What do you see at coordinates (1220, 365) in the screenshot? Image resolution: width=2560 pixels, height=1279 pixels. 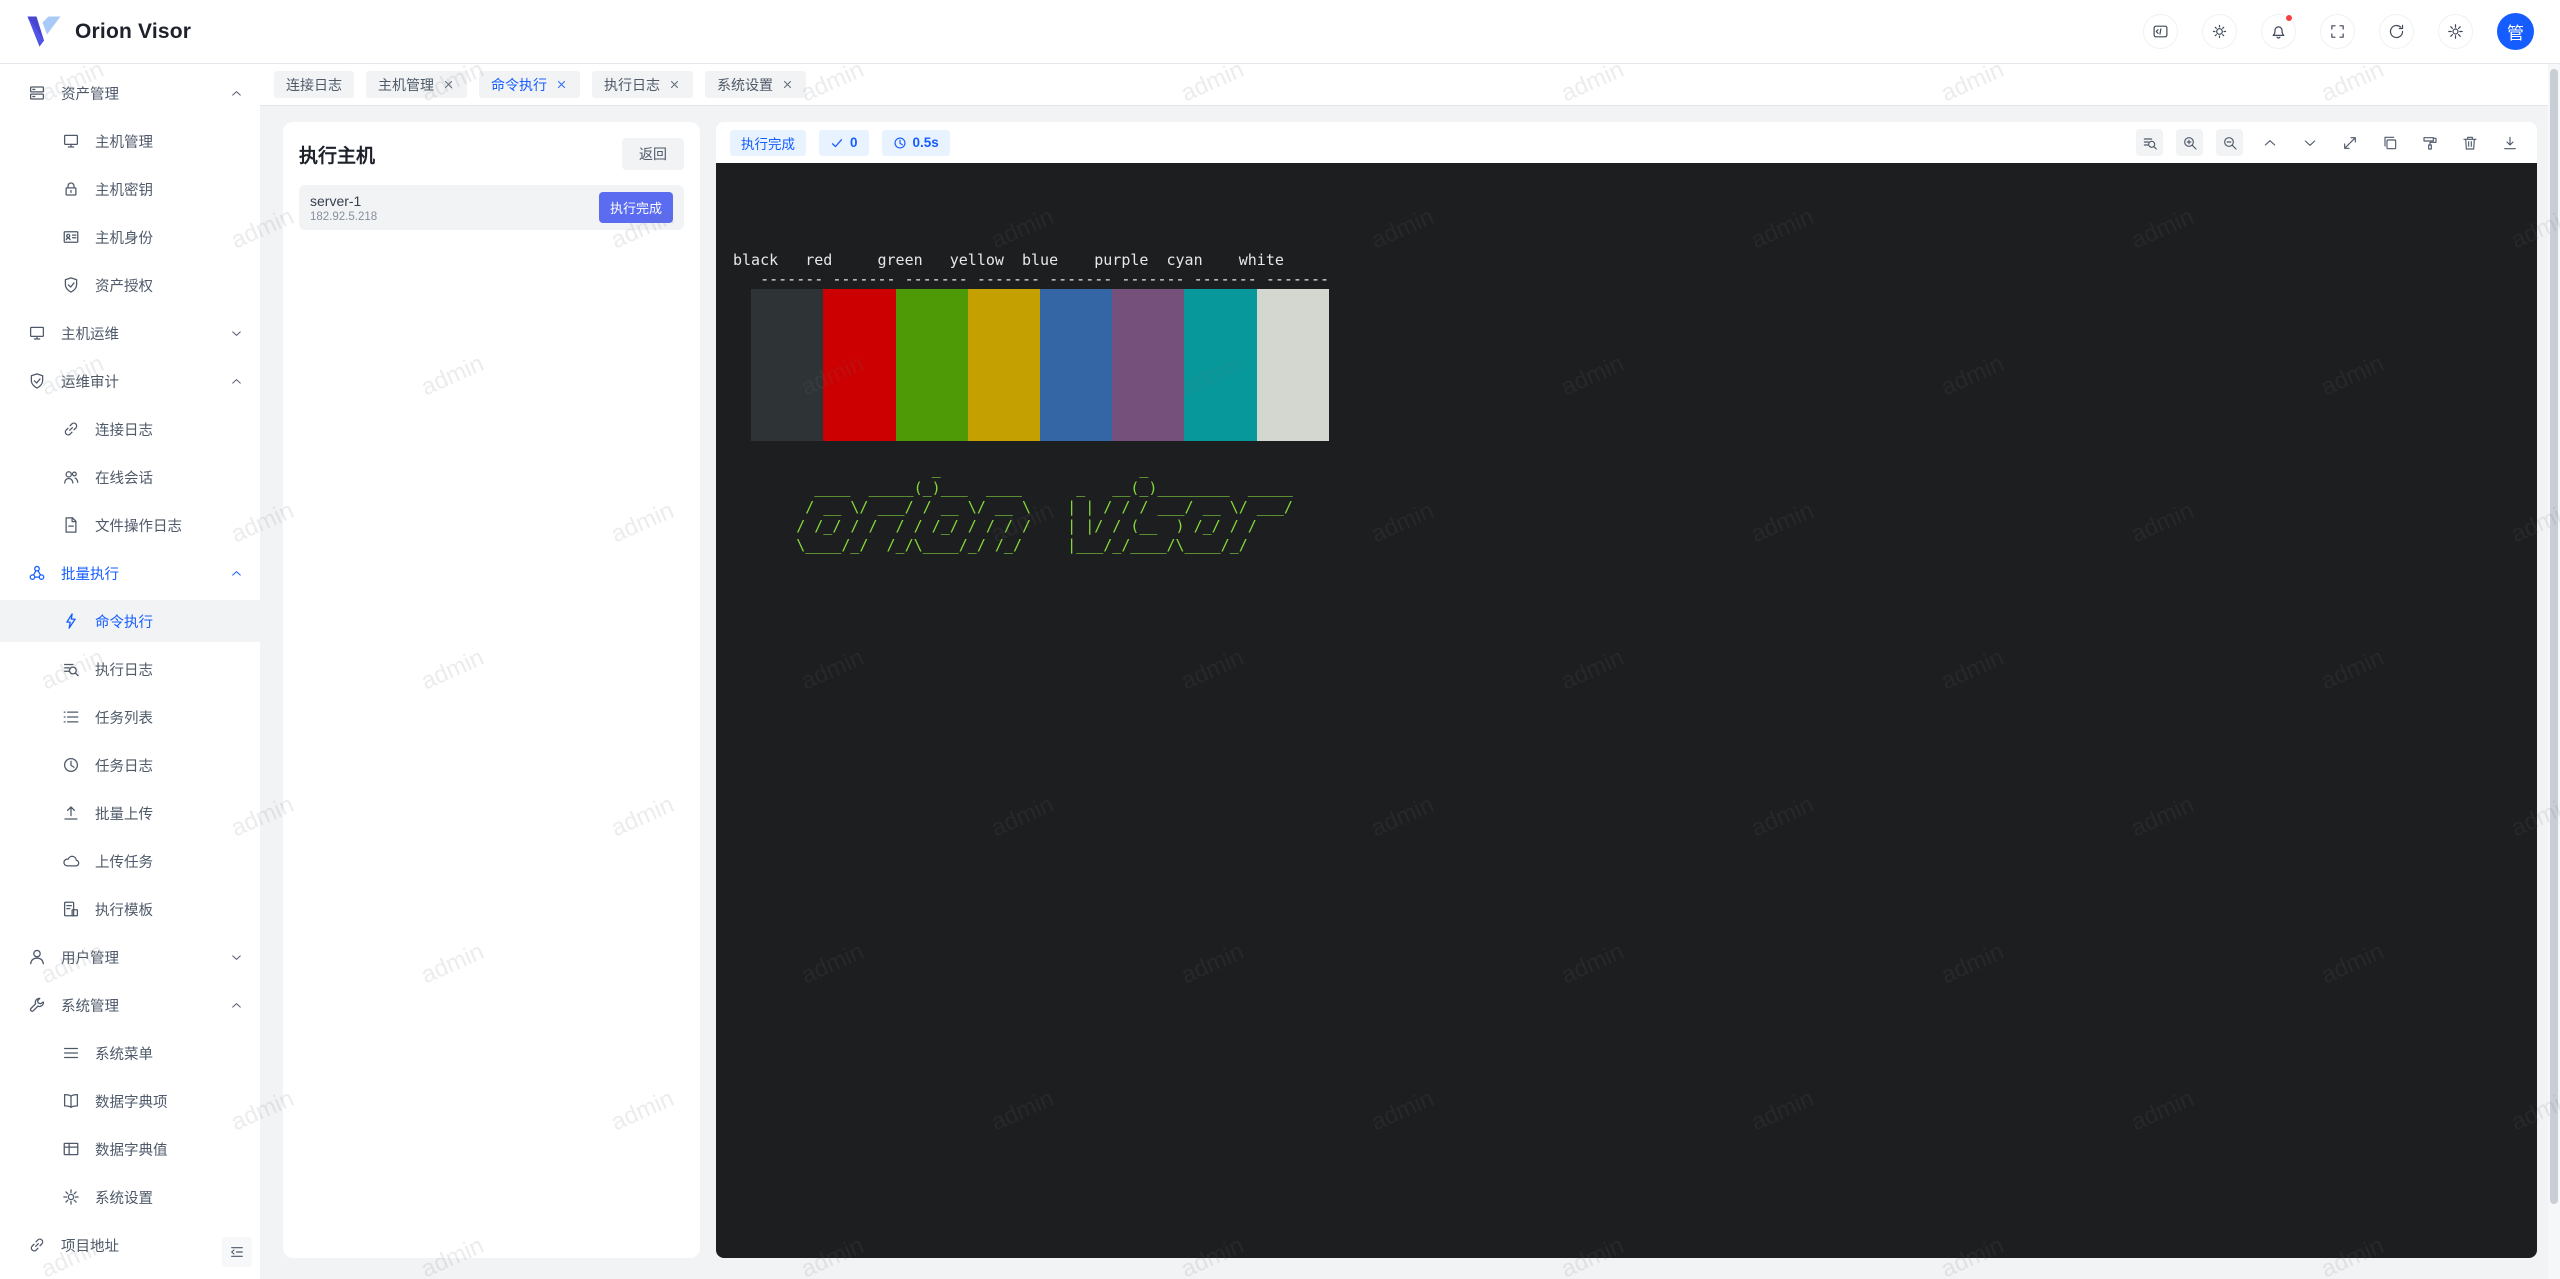 I see `color-block-cyan` at bounding box center [1220, 365].